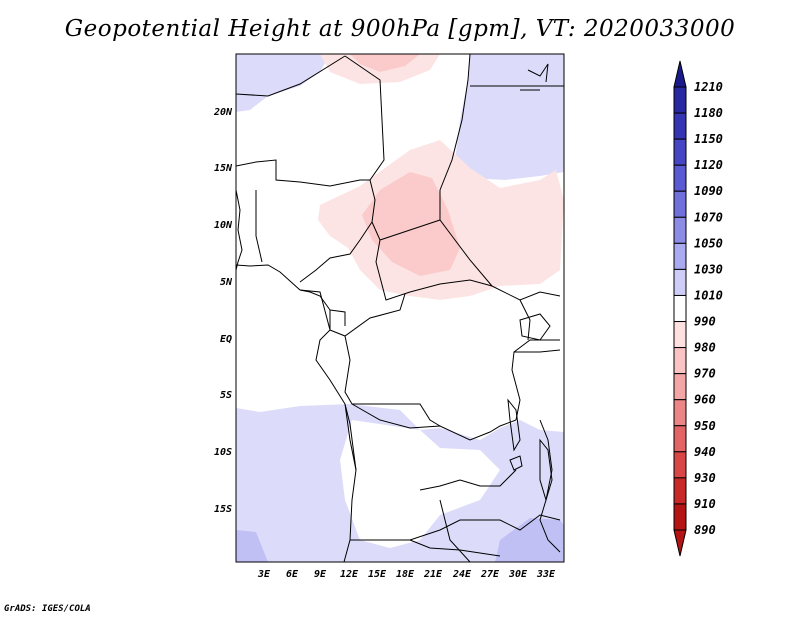 This screenshot has height=618, width=800. What do you see at coordinates (226, 339) in the screenshot?
I see `lat-label: EQ` at bounding box center [226, 339].